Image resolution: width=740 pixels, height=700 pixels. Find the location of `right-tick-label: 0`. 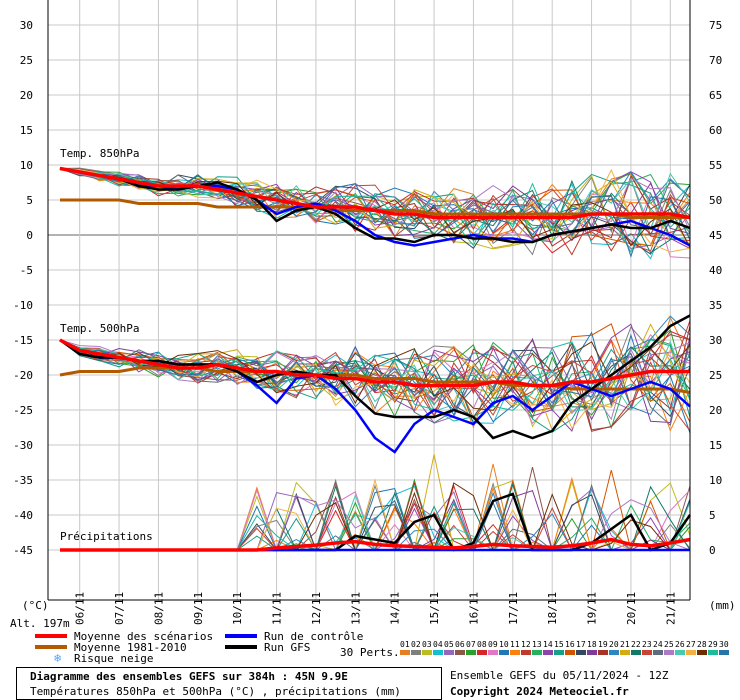

right-tick-label: 0 is located at coordinates (712, 550).